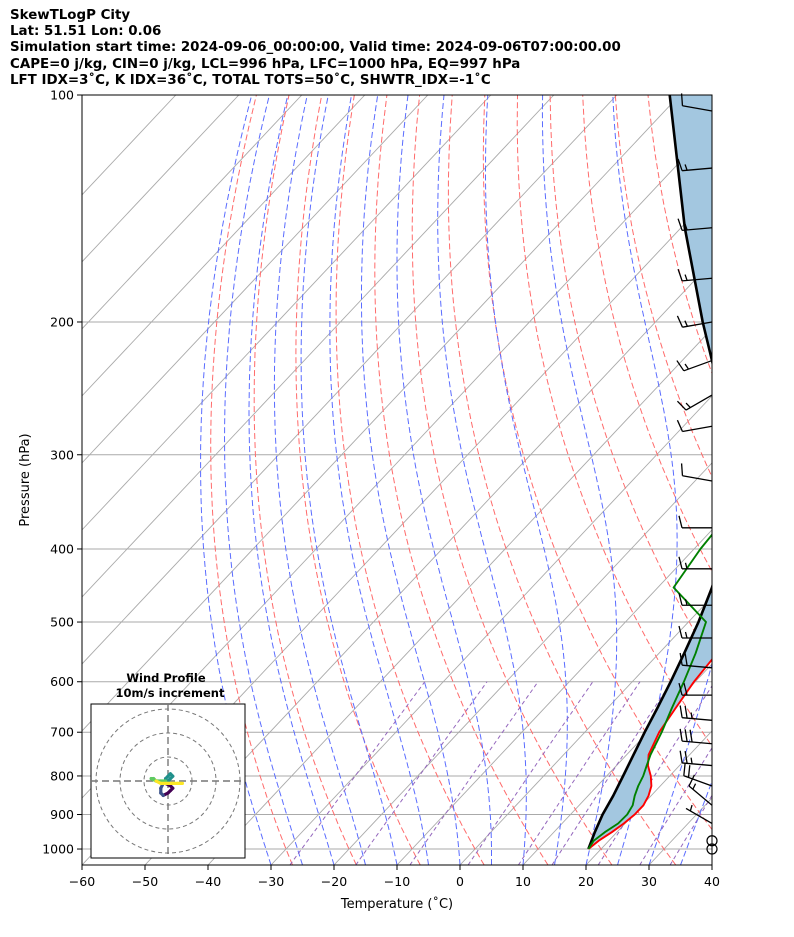  What do you see at coordinates (271, 881) in the screenshot?
I see `x-tick-label: −30` at bounding box center [271, 881].